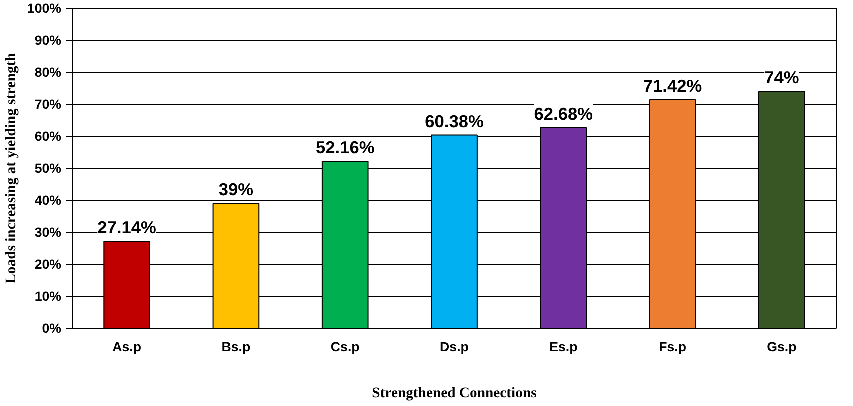 The image size is (853, 406). What do you see at coordinates (48, 168) in the screenshot?
I see `y-tick-label: 50%` at bounding box center [48, 168].